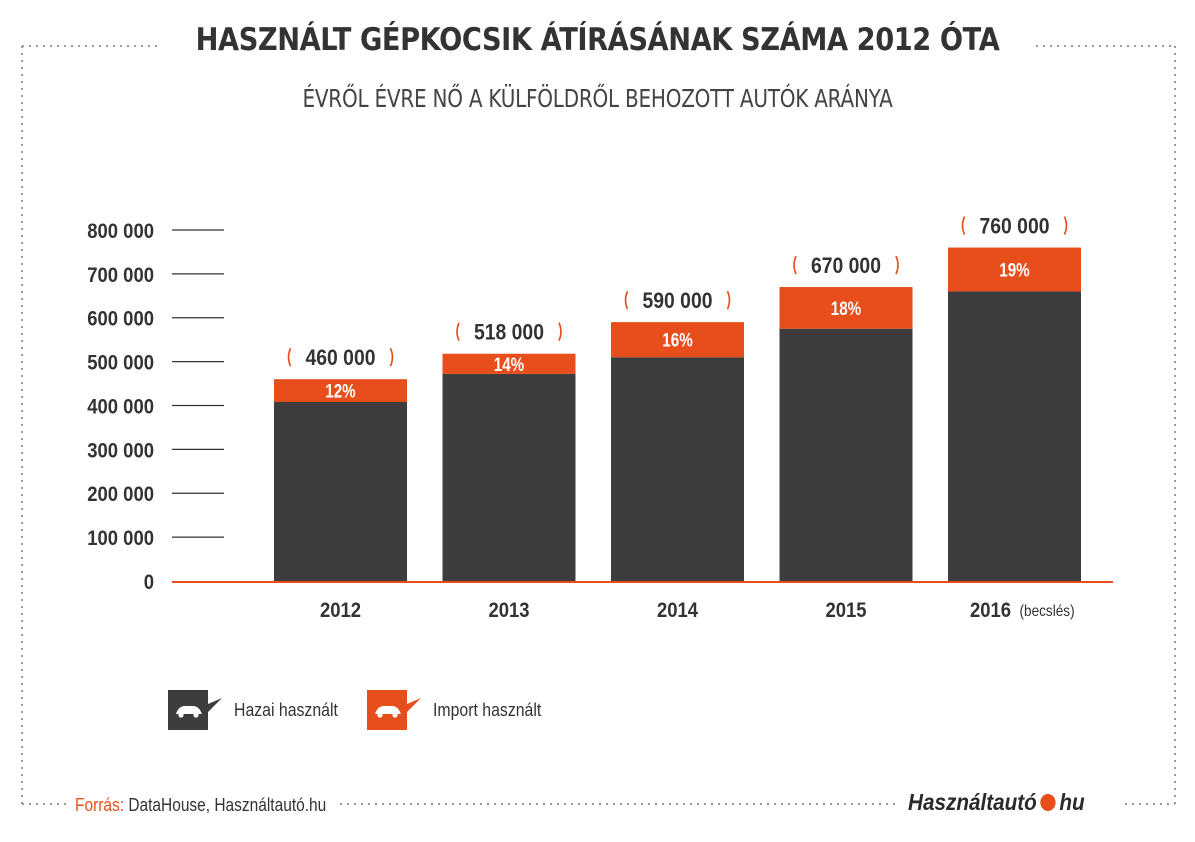 The height and width of the screenshot is (842, 1195). I want to click on source-note: Forrás: DataHouse, Használtautó.hu, so click(200, 805).